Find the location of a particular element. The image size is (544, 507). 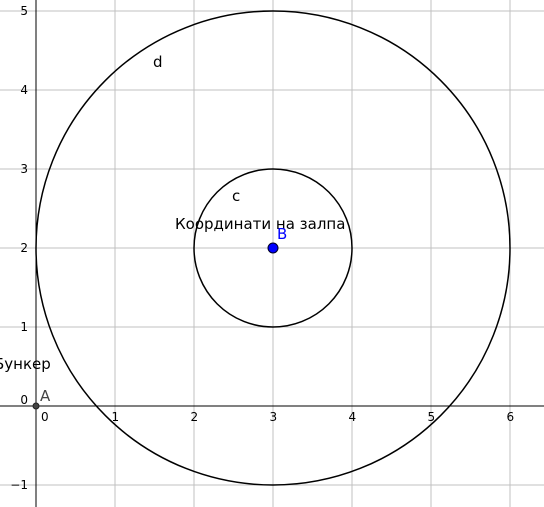

y-tick-label: 2 is located at coordinates (24, 248).